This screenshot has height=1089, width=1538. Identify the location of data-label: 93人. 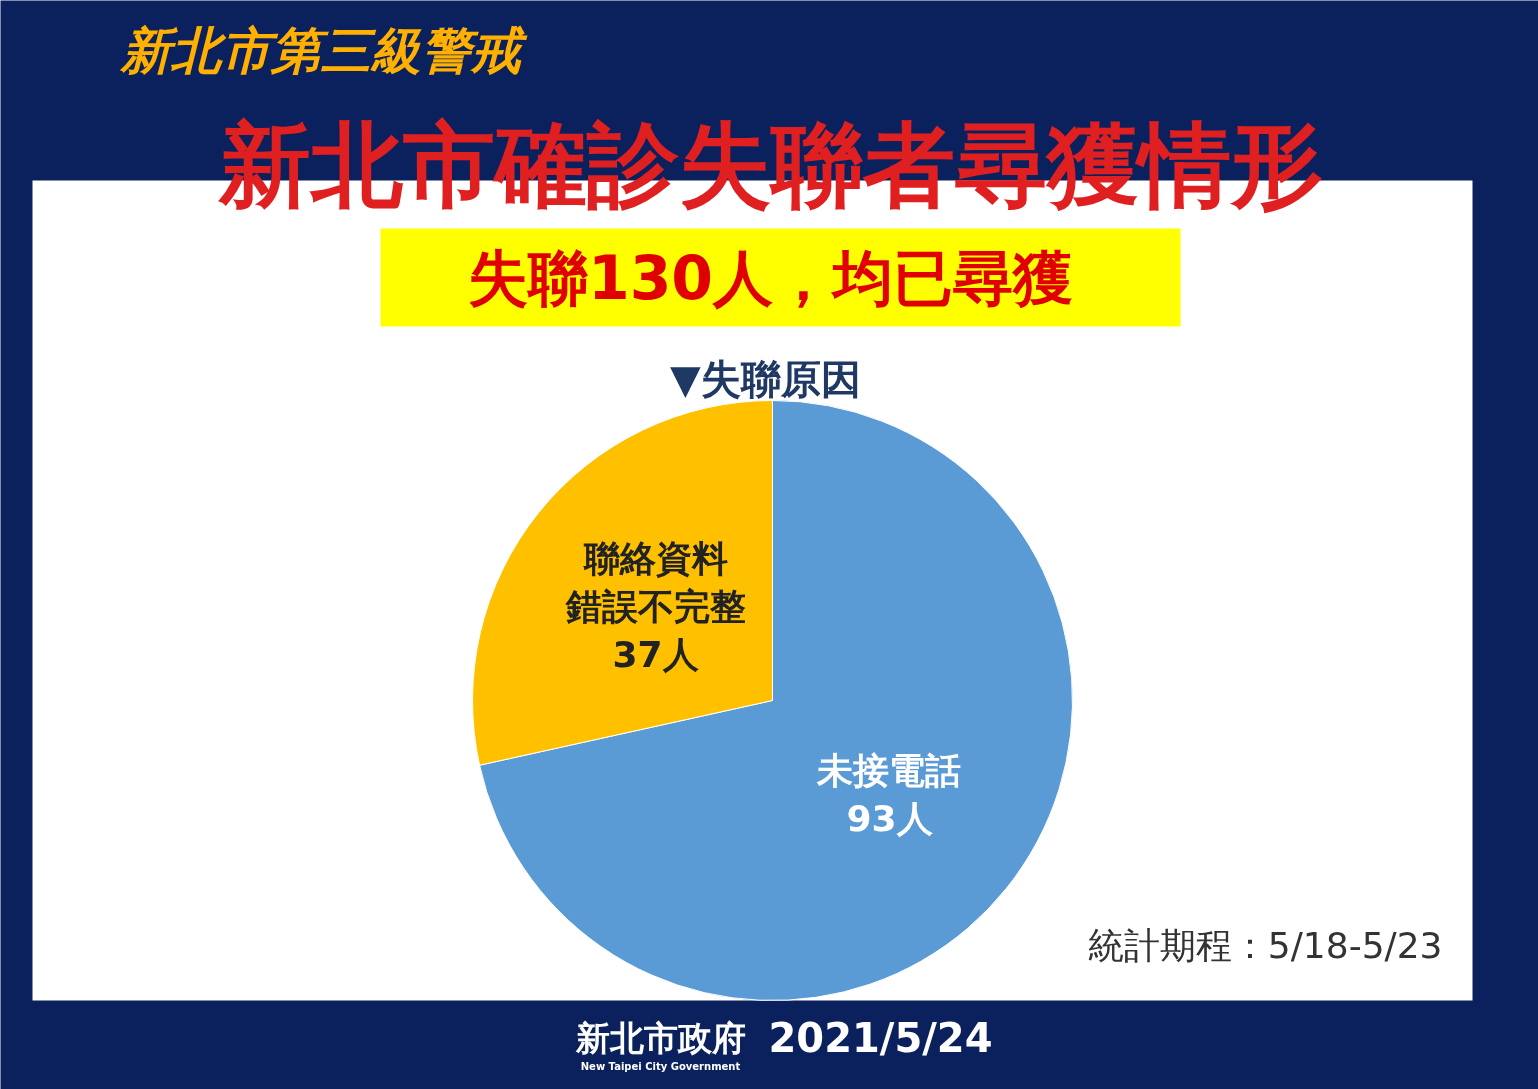
(889, 818).